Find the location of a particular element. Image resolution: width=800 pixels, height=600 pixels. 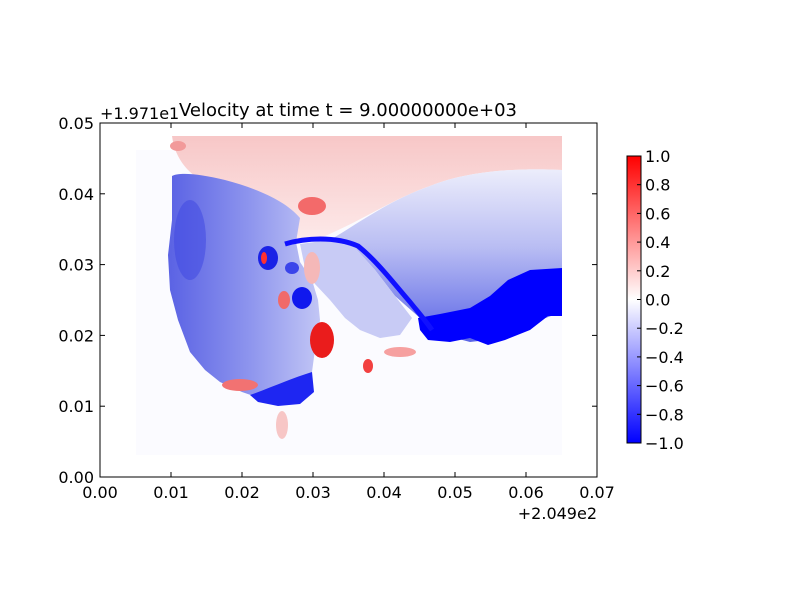

west-basin-region is located at coordinates (244, 287).